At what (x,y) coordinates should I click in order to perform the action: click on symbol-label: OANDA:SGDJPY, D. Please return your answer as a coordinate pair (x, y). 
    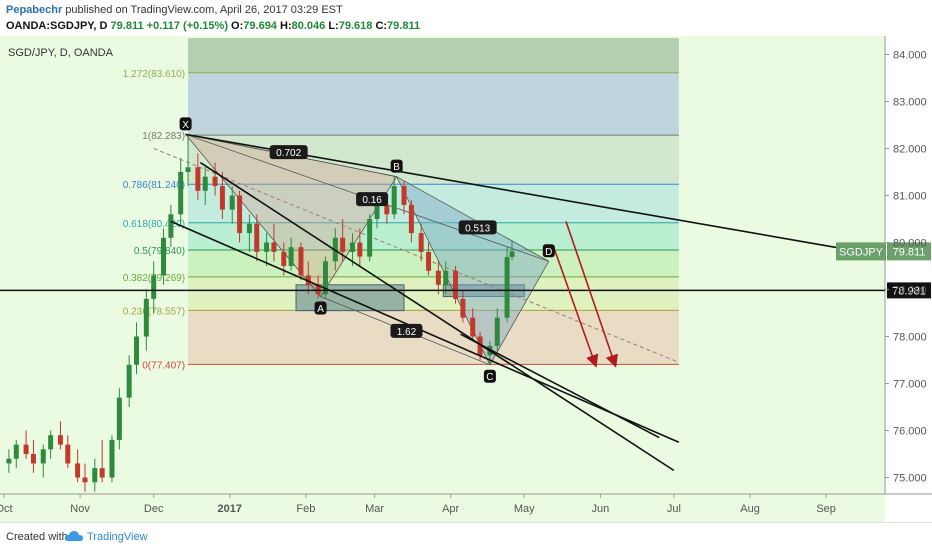
    Looking at the image, I should click on (57, 26).